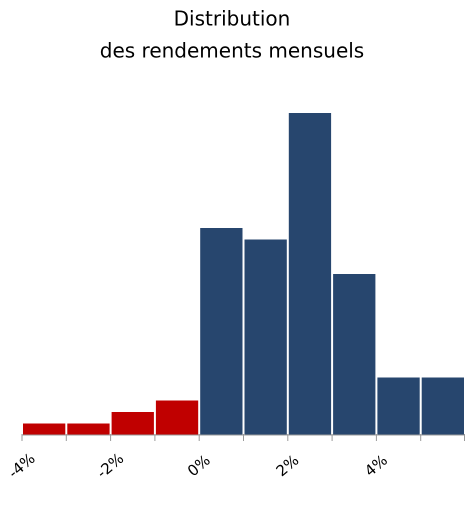 The width and height of the screenshot is (465, 506). What do you see at coordinates (288, 465) in the screenshot?
I see `x-tick-label: 2%` at bounding box center [288, 465].